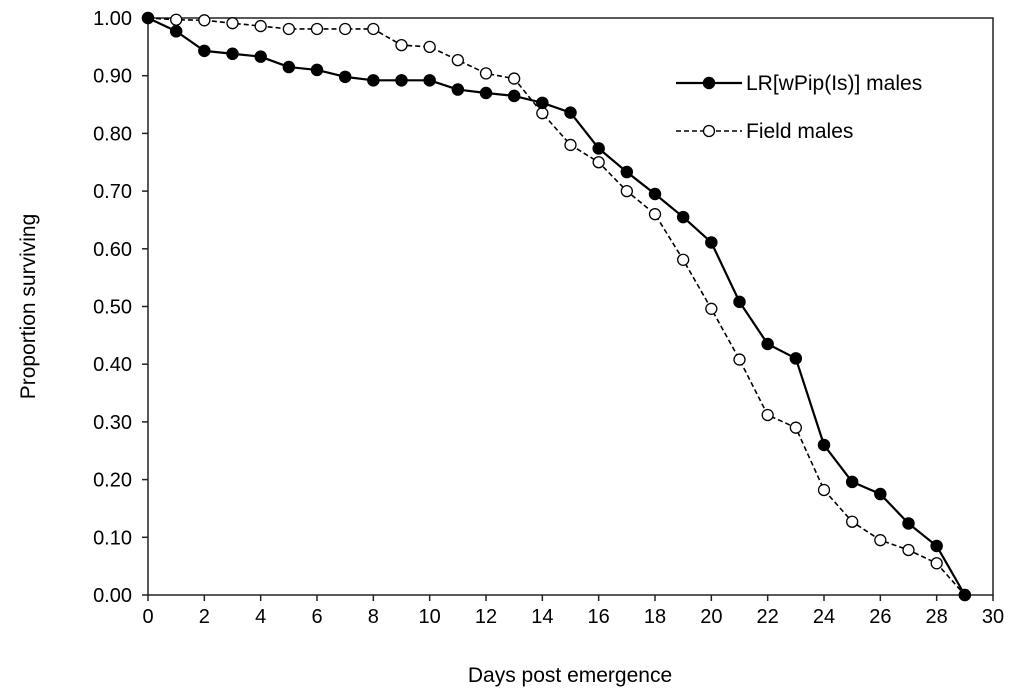 The width and height of the screenshot is (1027, 692). Describe the element at coordinates (112, 365) in the screenshot. I see `y-tick-label: 0.40` at that location.